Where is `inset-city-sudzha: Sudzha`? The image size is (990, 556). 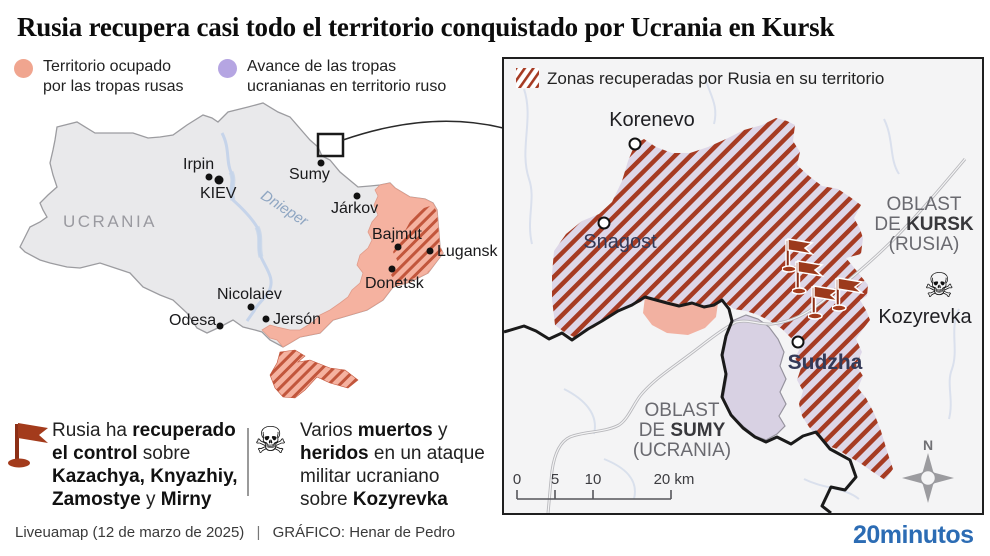
inset-city-sudzha: Sudzha is located at coordinates (825, 362).